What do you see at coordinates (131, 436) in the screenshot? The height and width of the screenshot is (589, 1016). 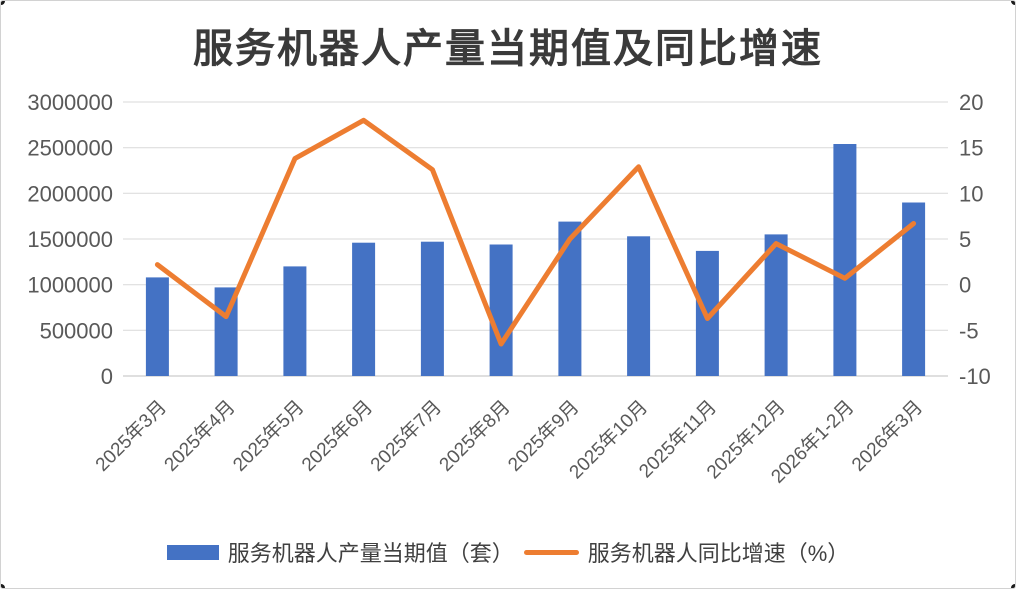 I see `x-axis-tick-label: 2025年3月` at bounding box center [131, 436].